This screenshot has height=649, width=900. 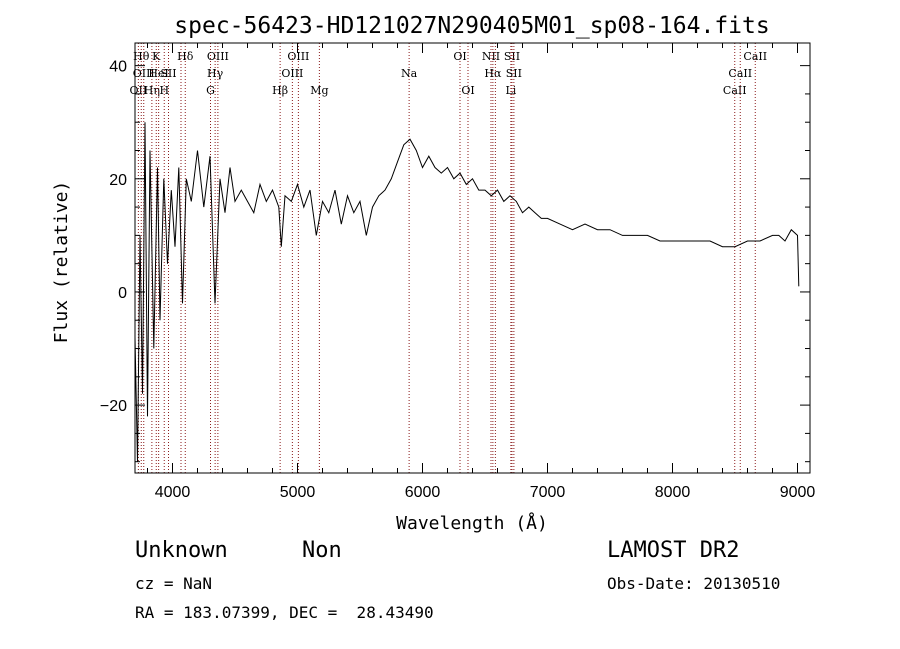 I want to click on spectral-line-label: Li, so click(x=510, y=90).